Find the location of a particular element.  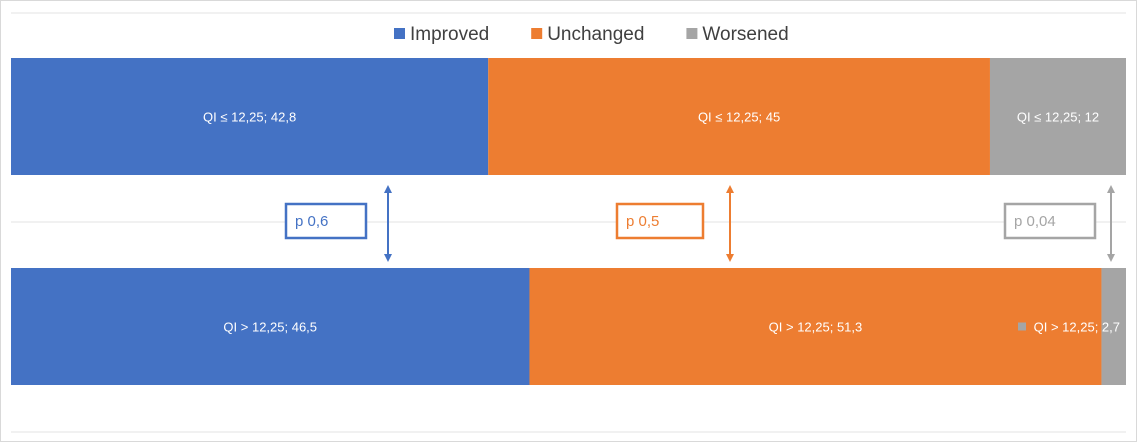

p-value-arrow-head-down-unchanged is located at coordinates (730, 258).